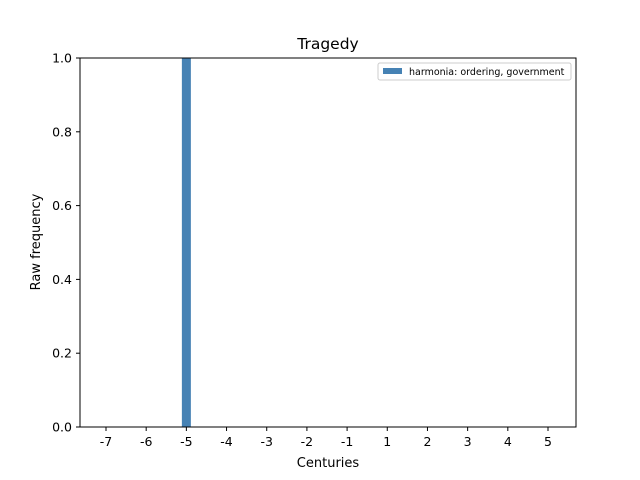 Image resolution: width=640 pixels, height=480 pixels. Describe the element at coordinates (392, 71) in the screenshot. I see `legend-swatch` at that location.